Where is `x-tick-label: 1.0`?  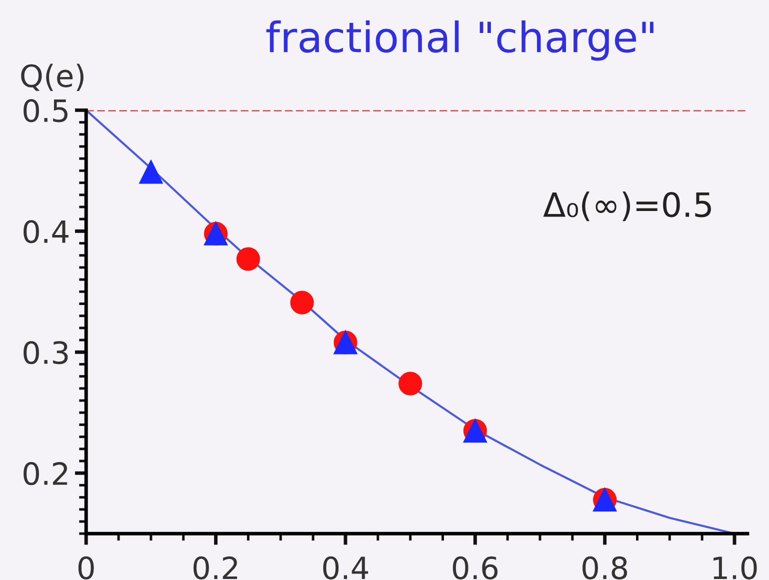 x-tick-label: 1.0 is located at coordinates (735, 568).